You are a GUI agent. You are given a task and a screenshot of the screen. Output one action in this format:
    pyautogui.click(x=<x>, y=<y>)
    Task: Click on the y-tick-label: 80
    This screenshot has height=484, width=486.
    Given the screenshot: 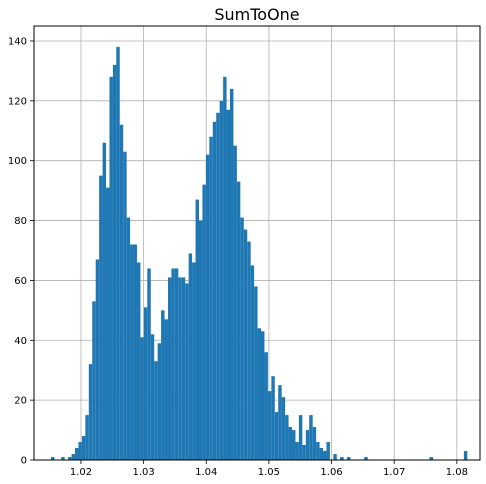 What is the action you would take?
    pyautogui.click(x=20, y=221)
    